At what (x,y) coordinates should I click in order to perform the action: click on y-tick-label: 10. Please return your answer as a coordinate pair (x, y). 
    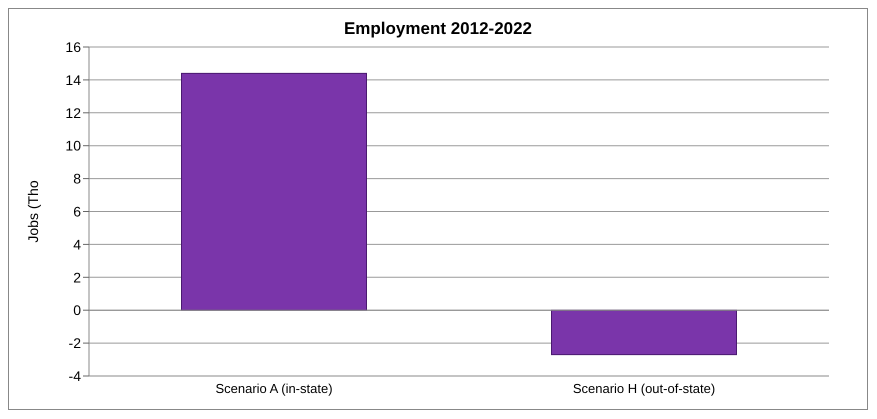
    Looking at the image, I should click on (73, 146).